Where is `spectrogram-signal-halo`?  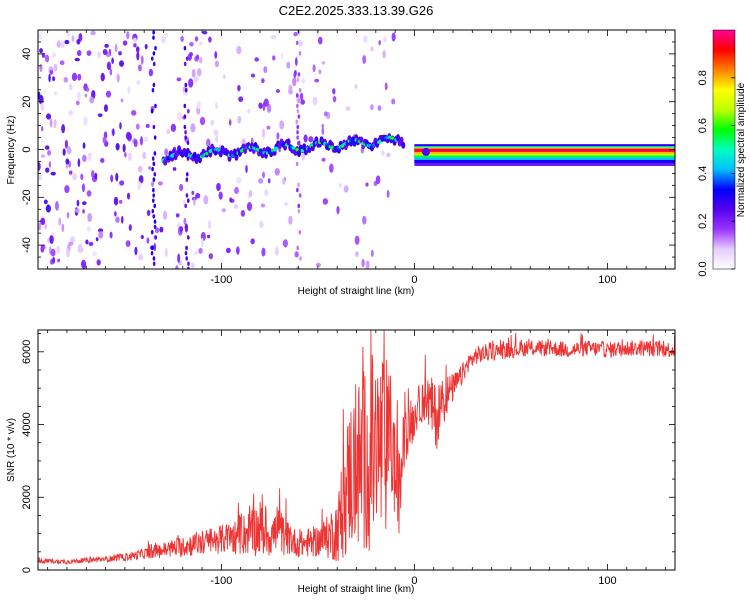
spectrogram-signal-halo is located at coordinates (298, 154).